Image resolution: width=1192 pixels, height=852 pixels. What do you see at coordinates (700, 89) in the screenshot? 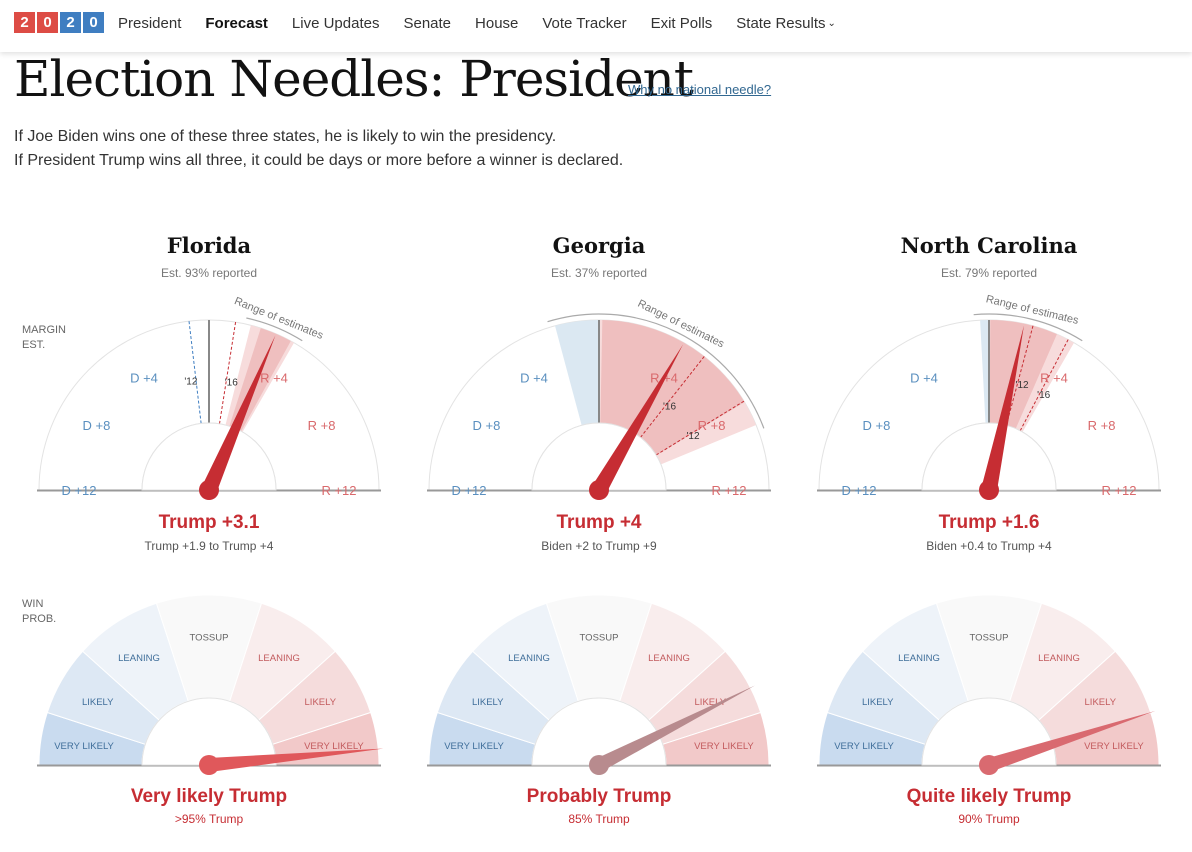
I see `why-no-national-needle-link: Why no national needle?` at bounding box center [700, 89].